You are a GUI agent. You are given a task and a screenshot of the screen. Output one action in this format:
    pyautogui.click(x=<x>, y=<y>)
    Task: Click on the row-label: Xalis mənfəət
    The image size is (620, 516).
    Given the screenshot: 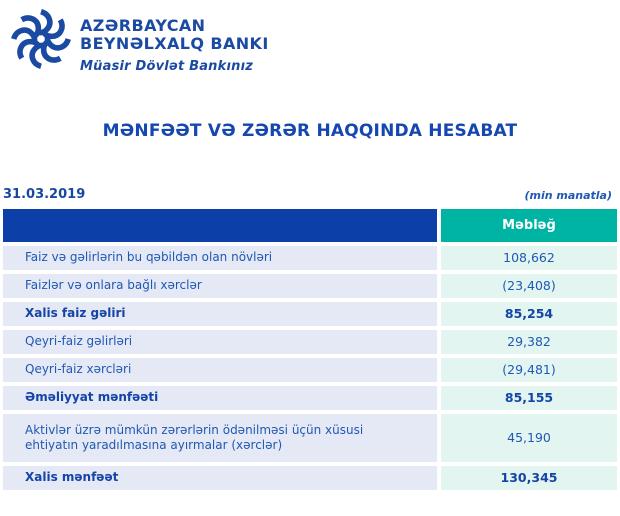 What is the action you would take?
    pyautogui.click(x=220, y=477)
    